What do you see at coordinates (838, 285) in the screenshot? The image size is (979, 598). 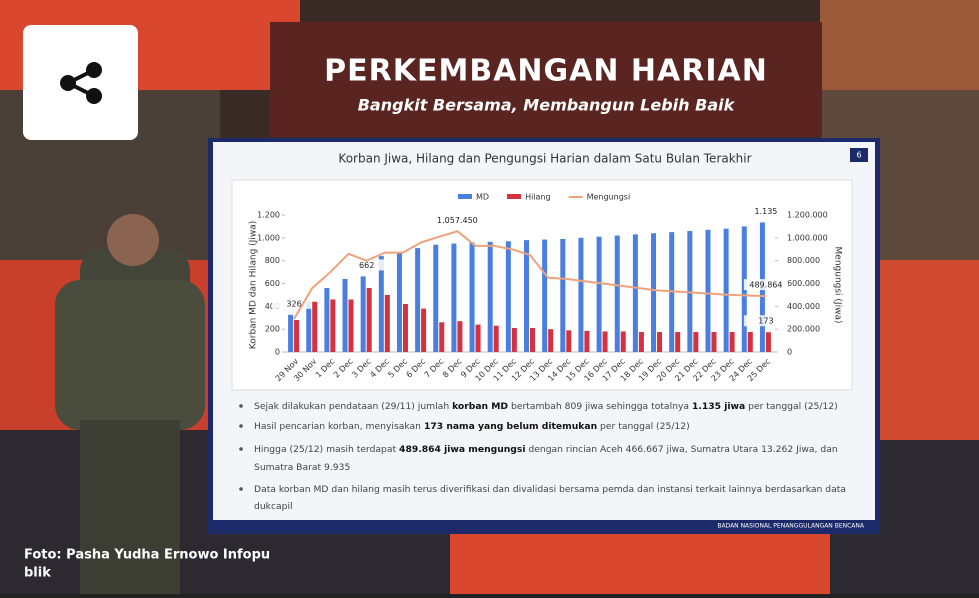 I see `y2-axis-title: Mengungsi (Jiwa)` at bounding box center [838, 285].